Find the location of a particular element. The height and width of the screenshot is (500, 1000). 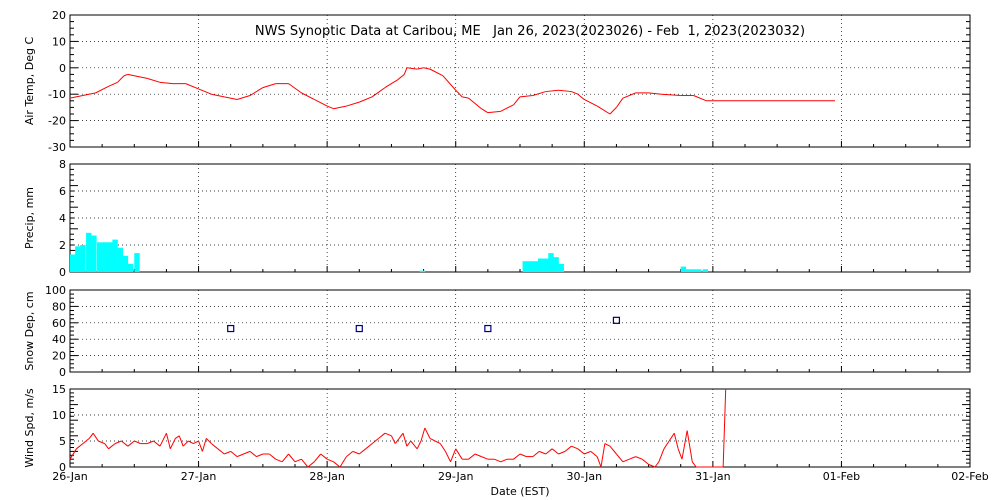

y-tick-label: -10 is located at coordinates (57, 94).